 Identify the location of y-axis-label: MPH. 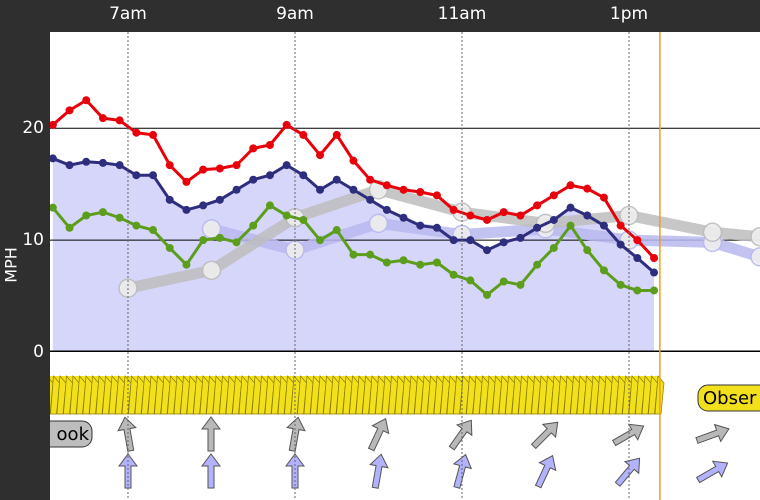
(11, 264).